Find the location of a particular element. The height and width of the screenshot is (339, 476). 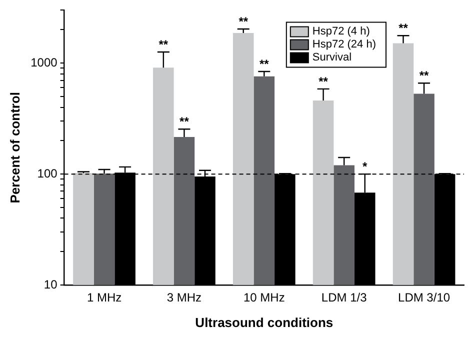

x-axis-title: Ultrasound conditions is located at coordinates (264, 322).